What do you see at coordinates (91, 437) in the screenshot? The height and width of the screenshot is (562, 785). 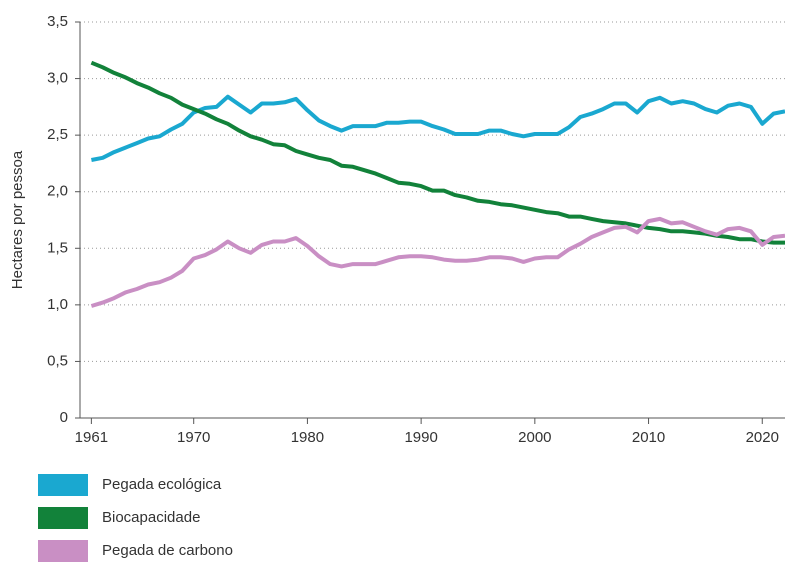 I see `x-tick-label: 1961` at bounding box center [91, 437].